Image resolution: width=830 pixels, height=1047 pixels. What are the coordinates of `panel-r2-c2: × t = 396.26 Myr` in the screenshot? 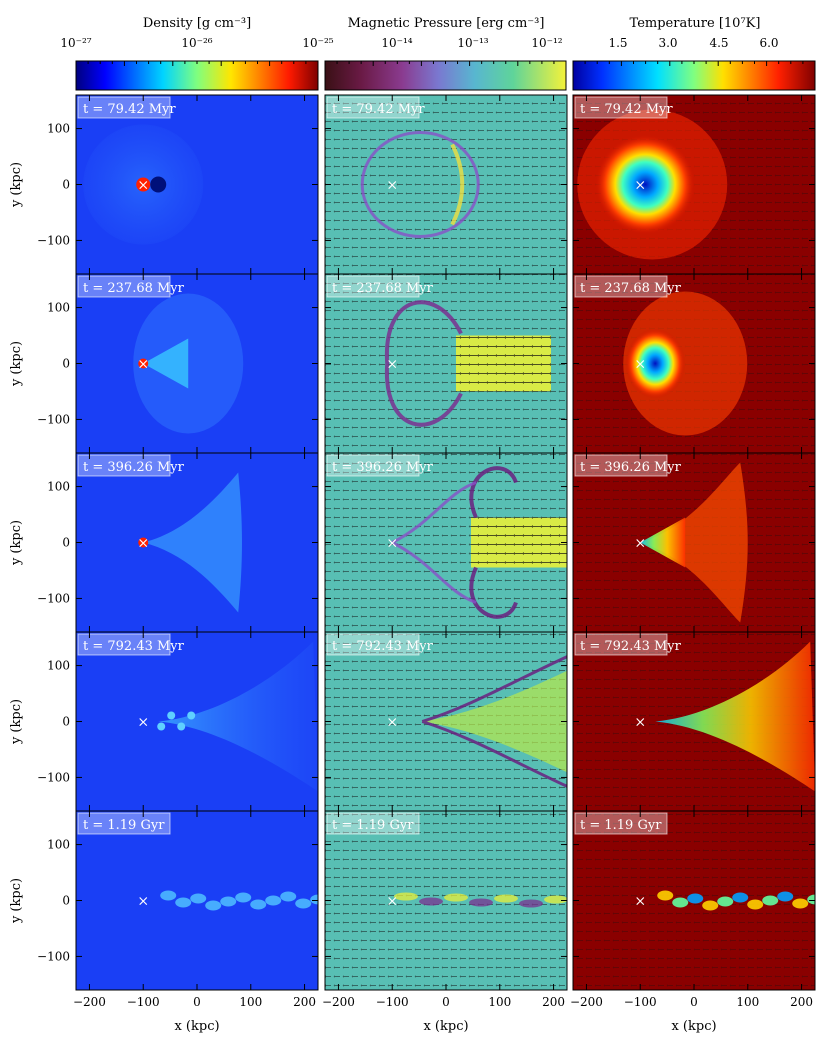 It's located at (694, 542).